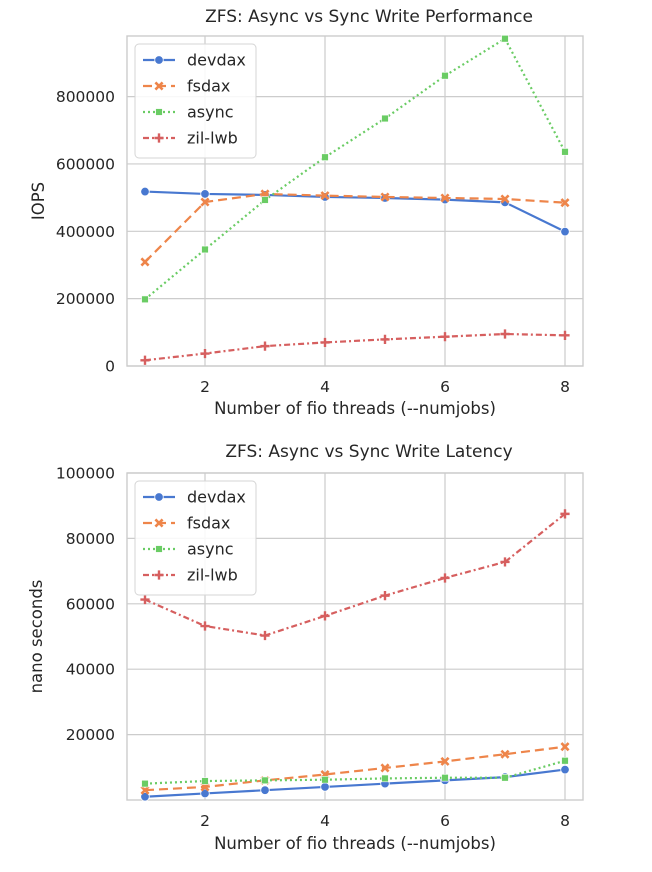 This screenshot has width=652, height=872. I want to click on y-tick-label: 80000, so click(90, 539).